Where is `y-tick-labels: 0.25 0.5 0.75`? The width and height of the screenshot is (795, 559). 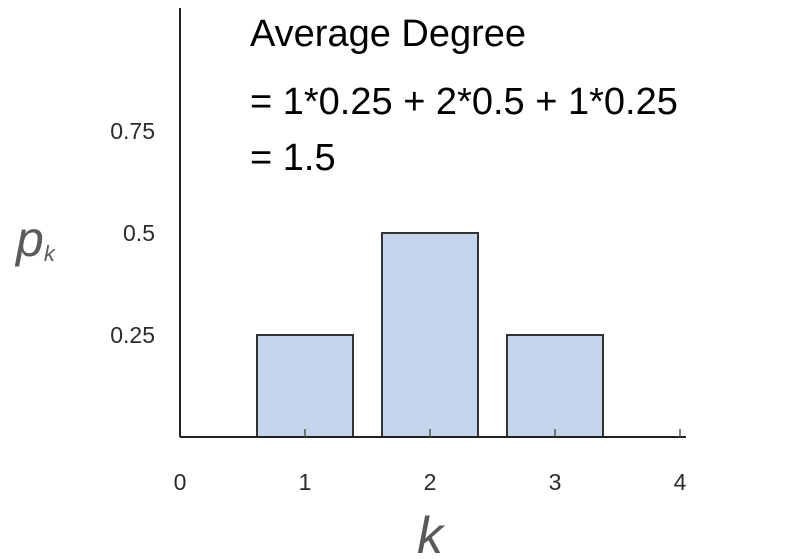 y-tick-labels: 0.25 0.5 0.75 is located at coordinates (132, 233).